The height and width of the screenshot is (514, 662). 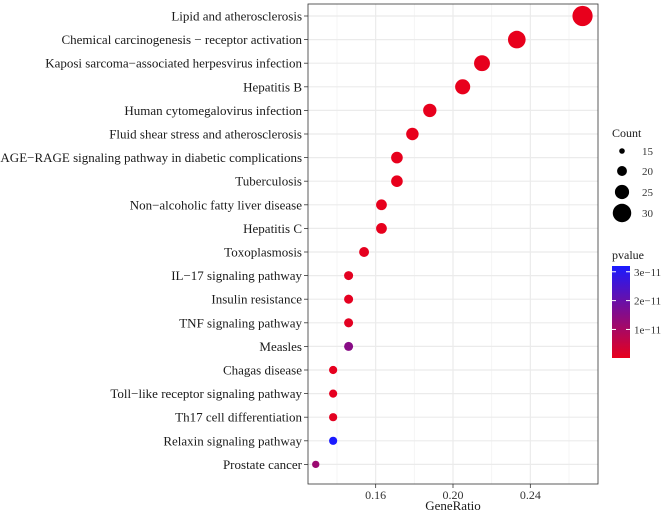 I want to click on y-tick-label: Non−alcoholic fatty liver disease, so click(x=216, y=204).